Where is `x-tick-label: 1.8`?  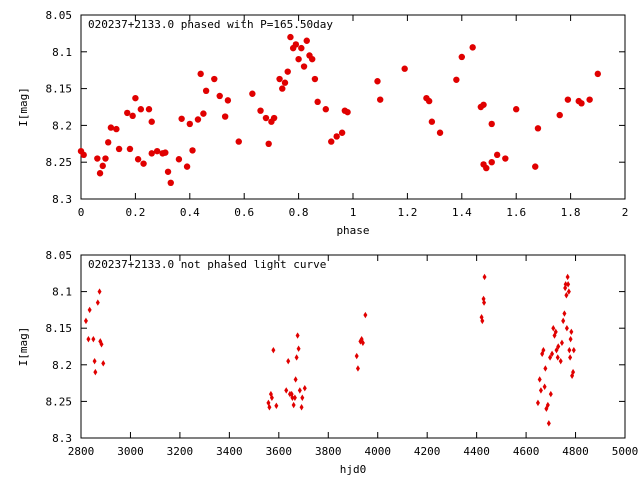 x-tick-label: 1.8 is located at coordinates (571, 212).